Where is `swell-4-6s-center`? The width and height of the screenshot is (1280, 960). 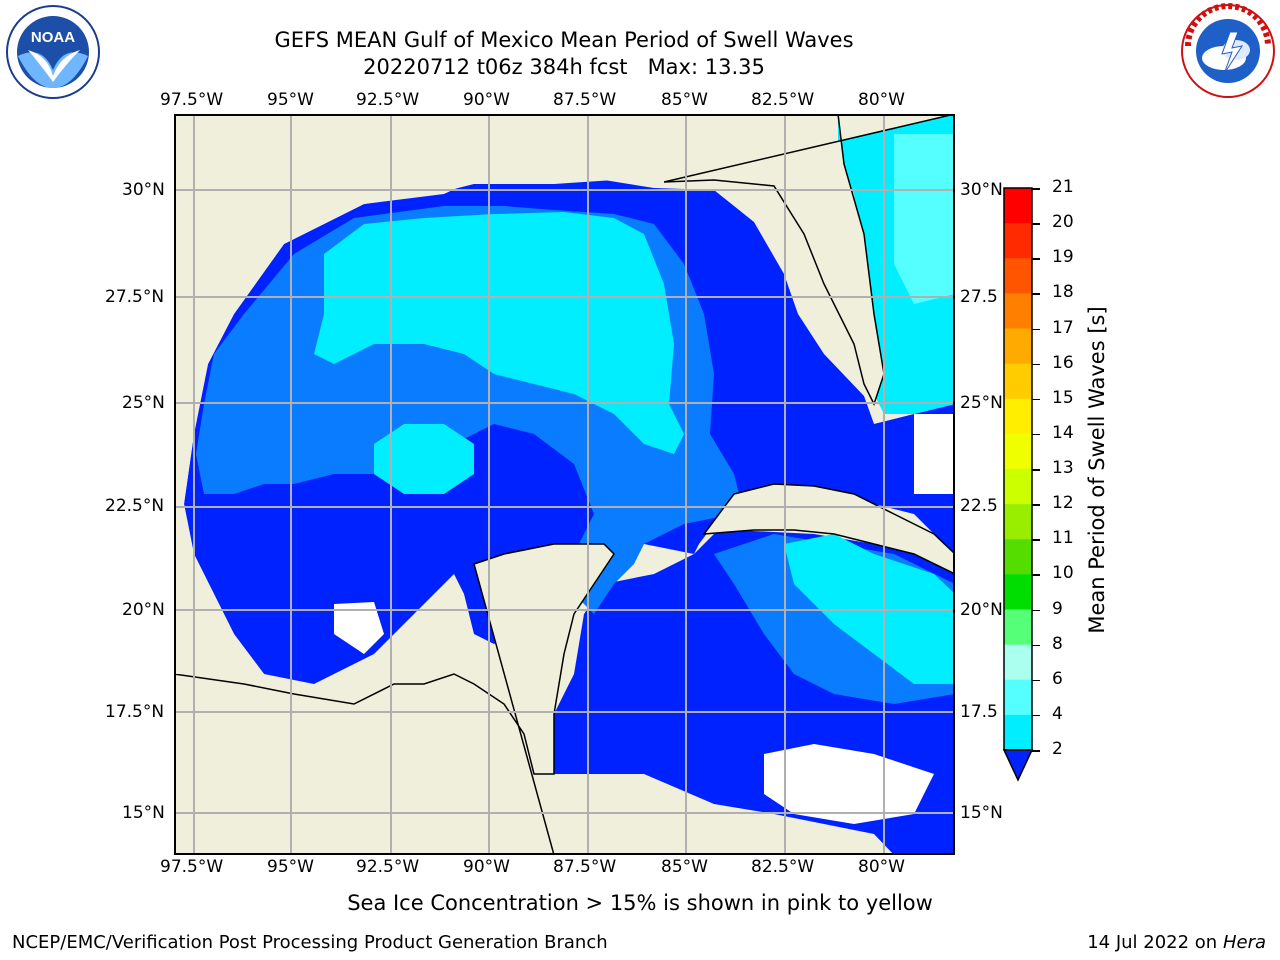
swell-4-6s-center is located at coordinates (424, 459).